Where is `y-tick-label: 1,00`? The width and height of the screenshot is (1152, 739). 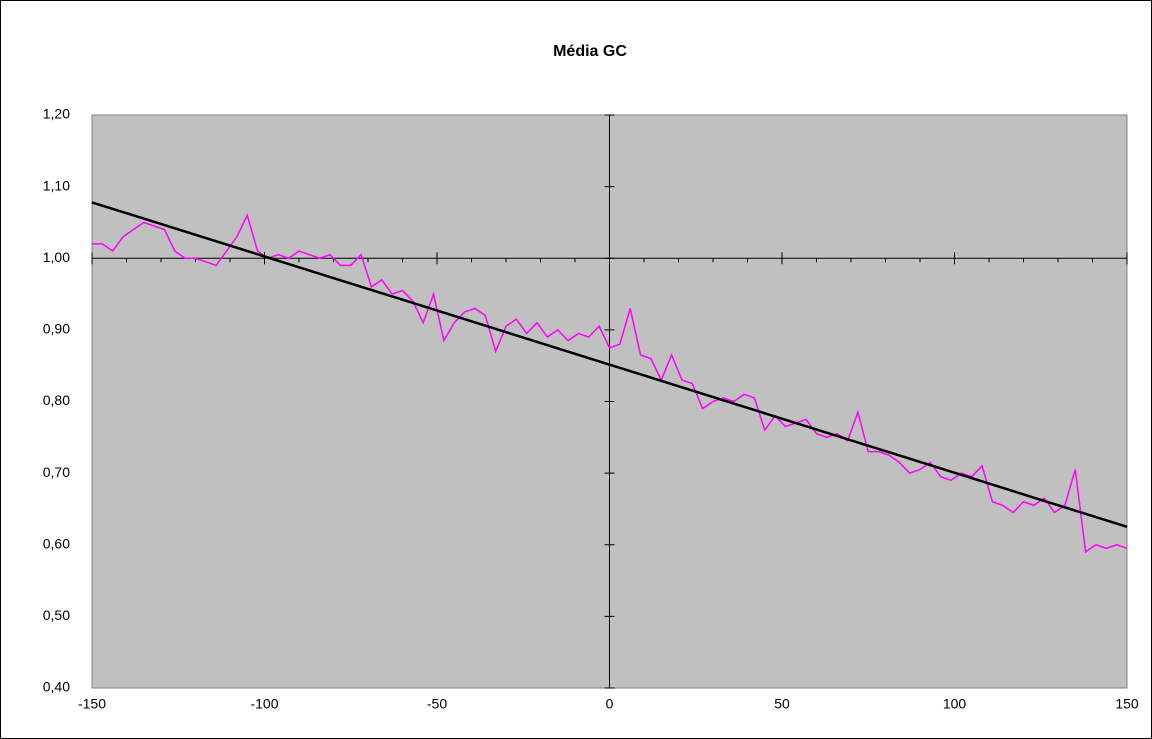
y-tick-label: 1,00 is located at coordinates (56, 257).